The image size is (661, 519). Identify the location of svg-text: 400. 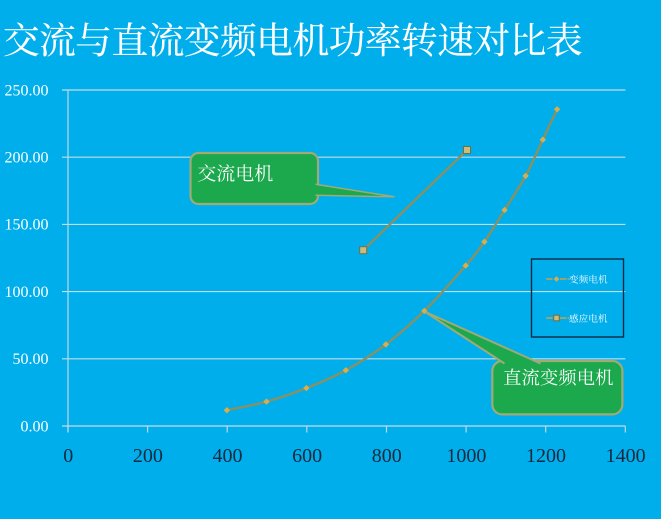
(228, 456).